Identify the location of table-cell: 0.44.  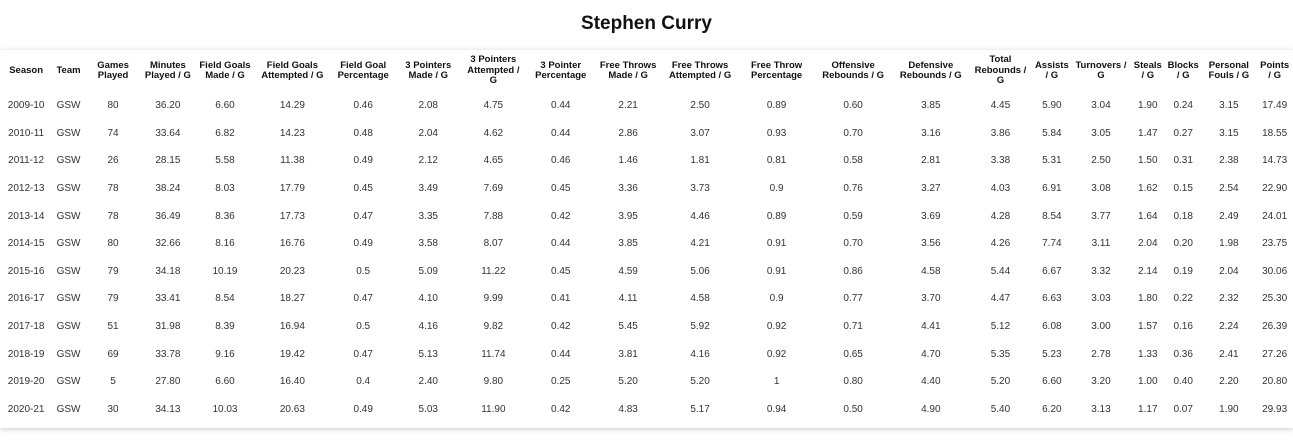
(561, 106).